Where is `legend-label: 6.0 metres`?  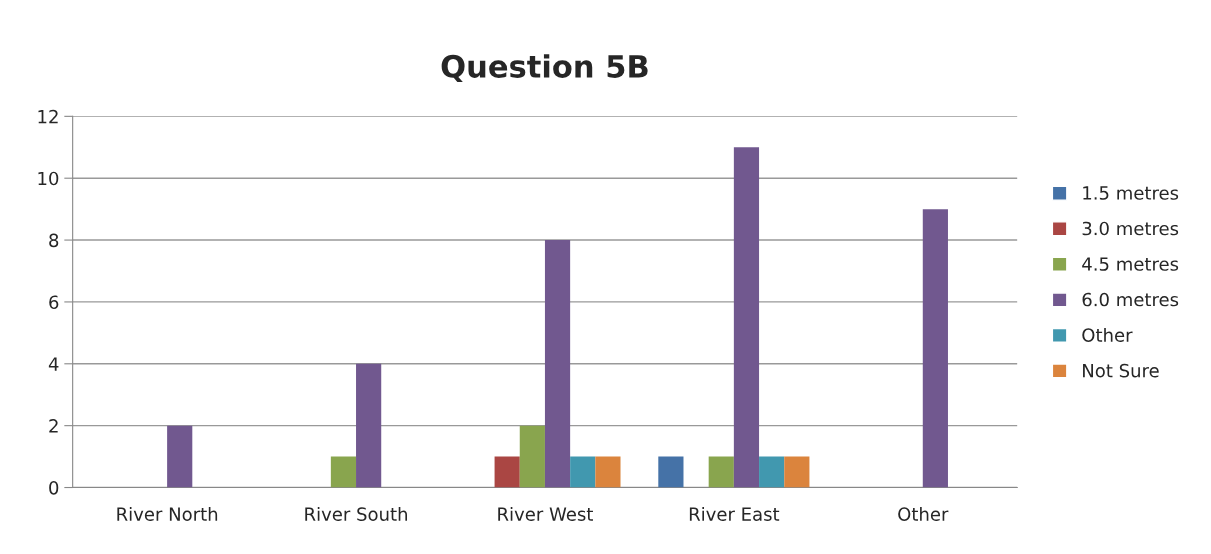 legend-label: 6.0 metres is located at coordinates (1130, 299).